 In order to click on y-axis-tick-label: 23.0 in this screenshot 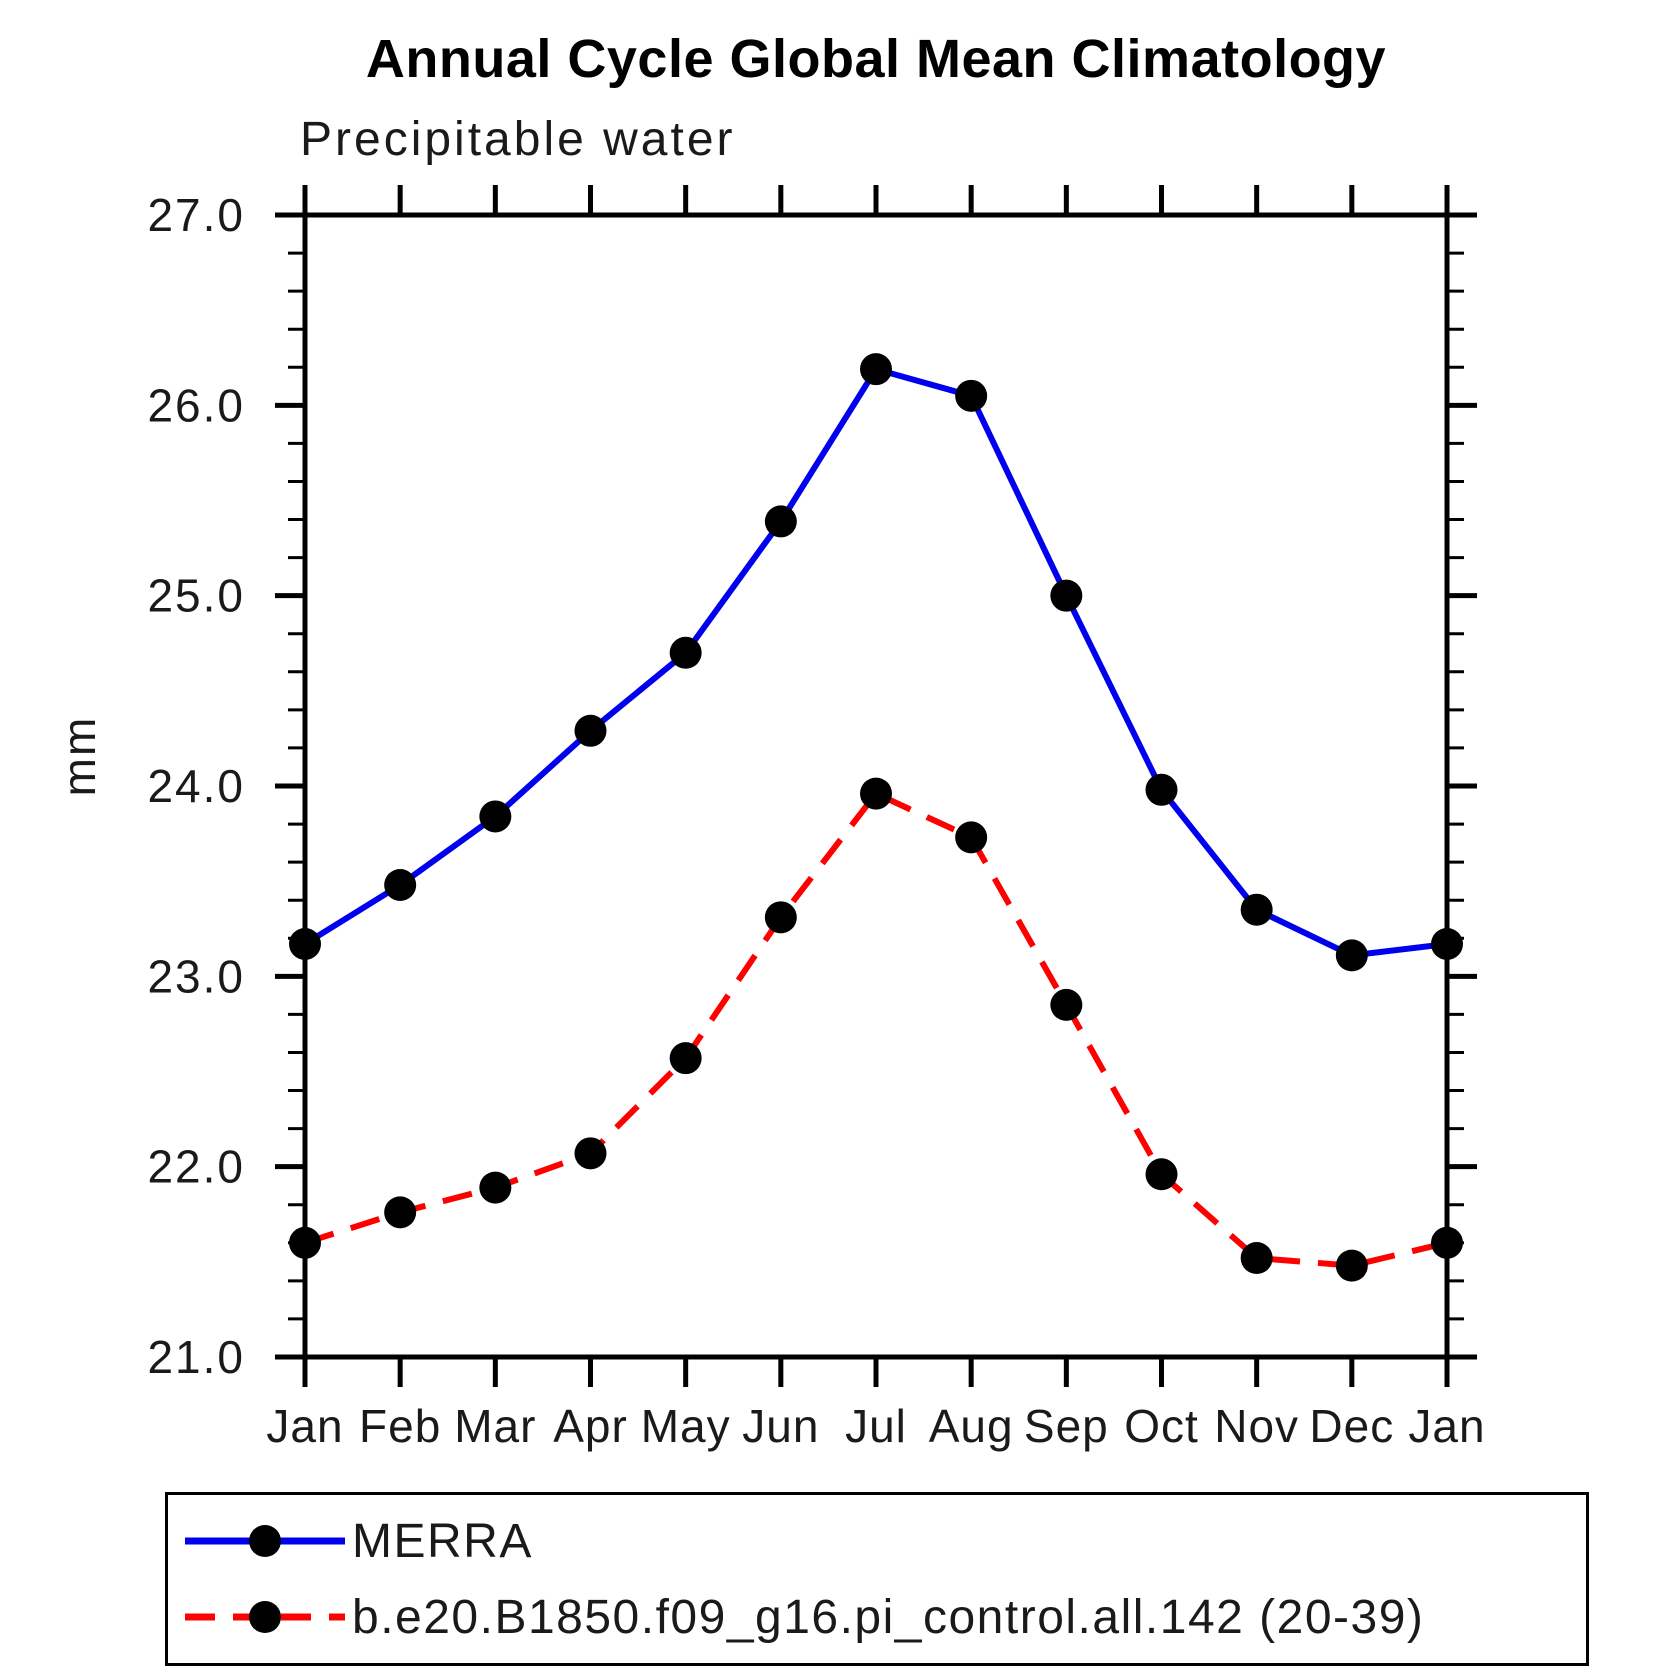, I will do `click(196, 976)`.